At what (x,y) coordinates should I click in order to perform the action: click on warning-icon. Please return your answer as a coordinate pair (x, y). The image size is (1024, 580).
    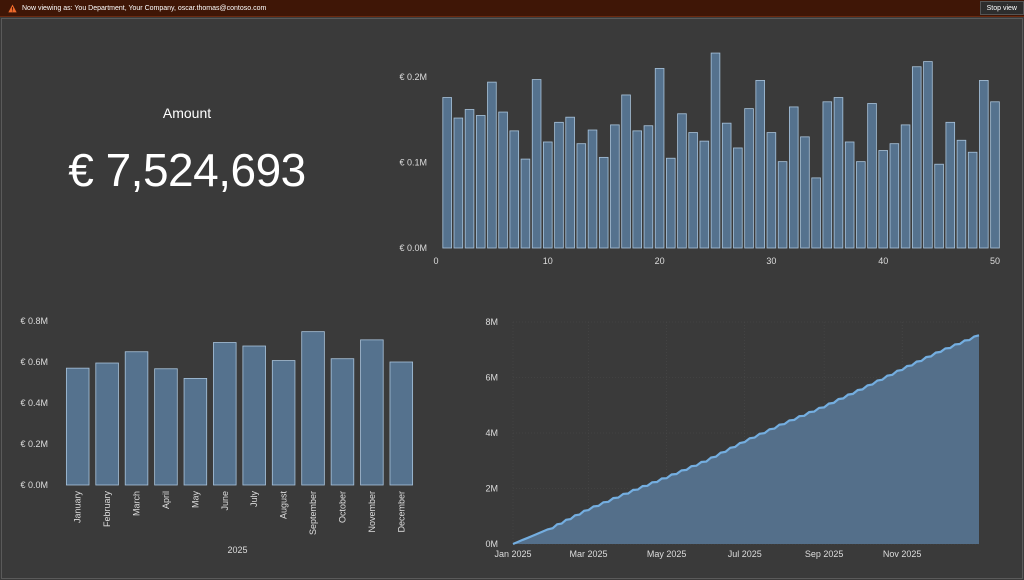
    Looking at the image, I should click on (12, 7).